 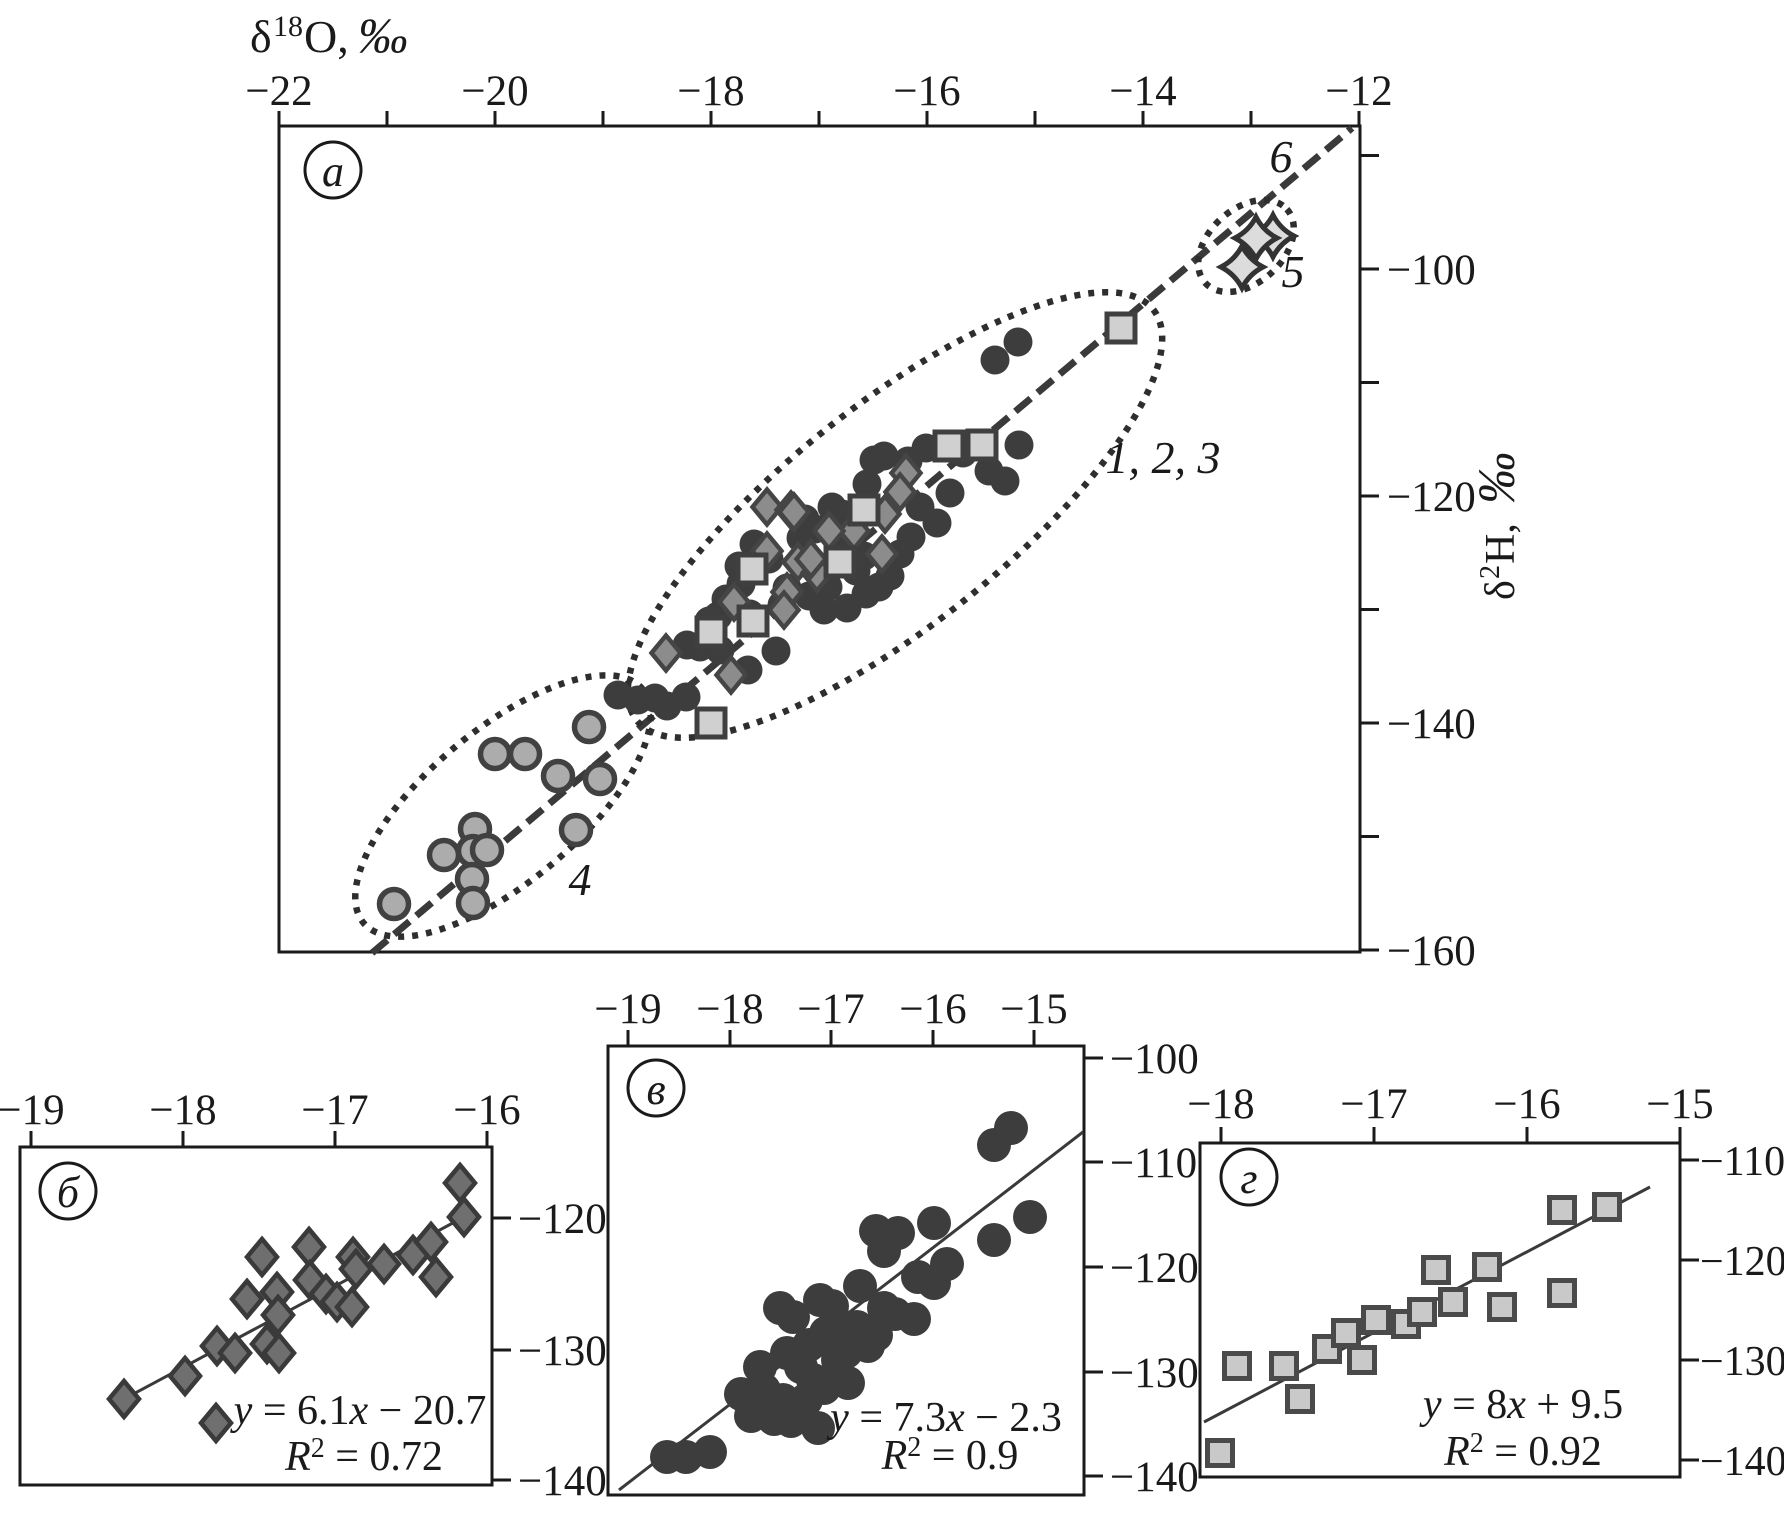 What do you see at coordinates (944, 1418) in the screenshot?
I see `svg-text: y = 7.3x − 2.3` at bounding box center [944, 1418].